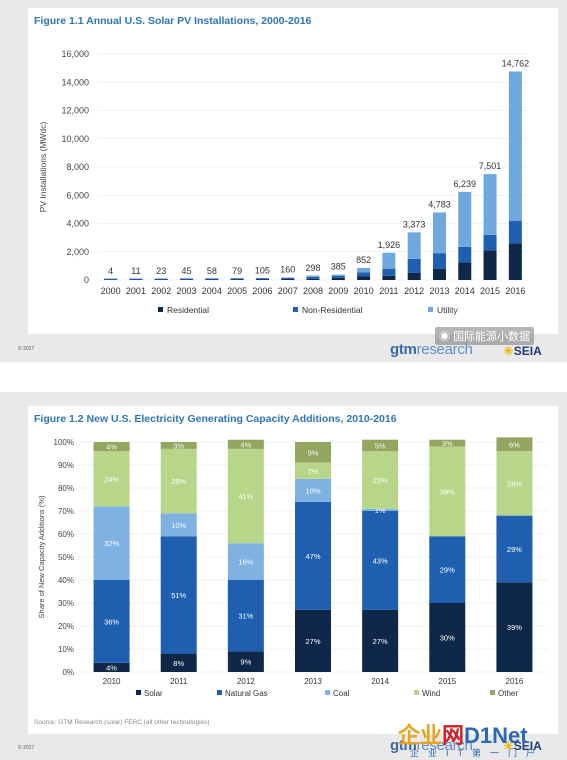 Image resolution: width=567 pixels, height=760 pixels. What do you see at coordinates (66, 580) in the screenshot?
I see `y-tick-label: 40%` at bounding box center [66, 580].